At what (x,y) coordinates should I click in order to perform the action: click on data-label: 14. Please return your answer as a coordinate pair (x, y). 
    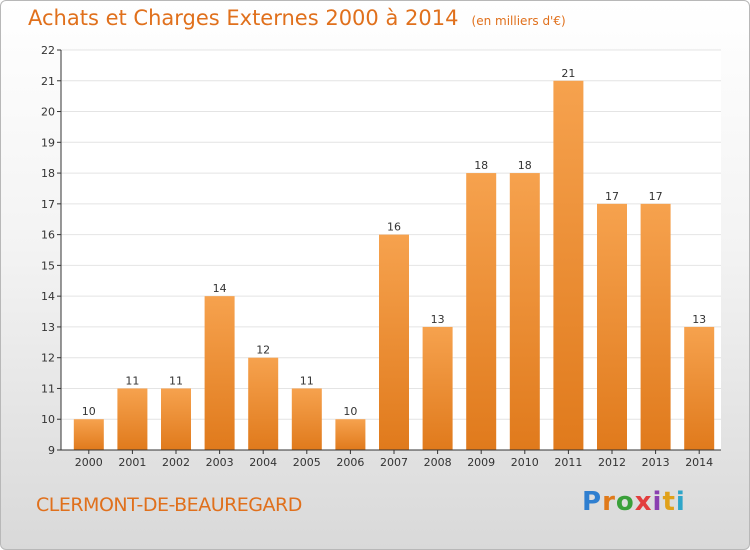
    Looking at the image, I should click on (220, 288).